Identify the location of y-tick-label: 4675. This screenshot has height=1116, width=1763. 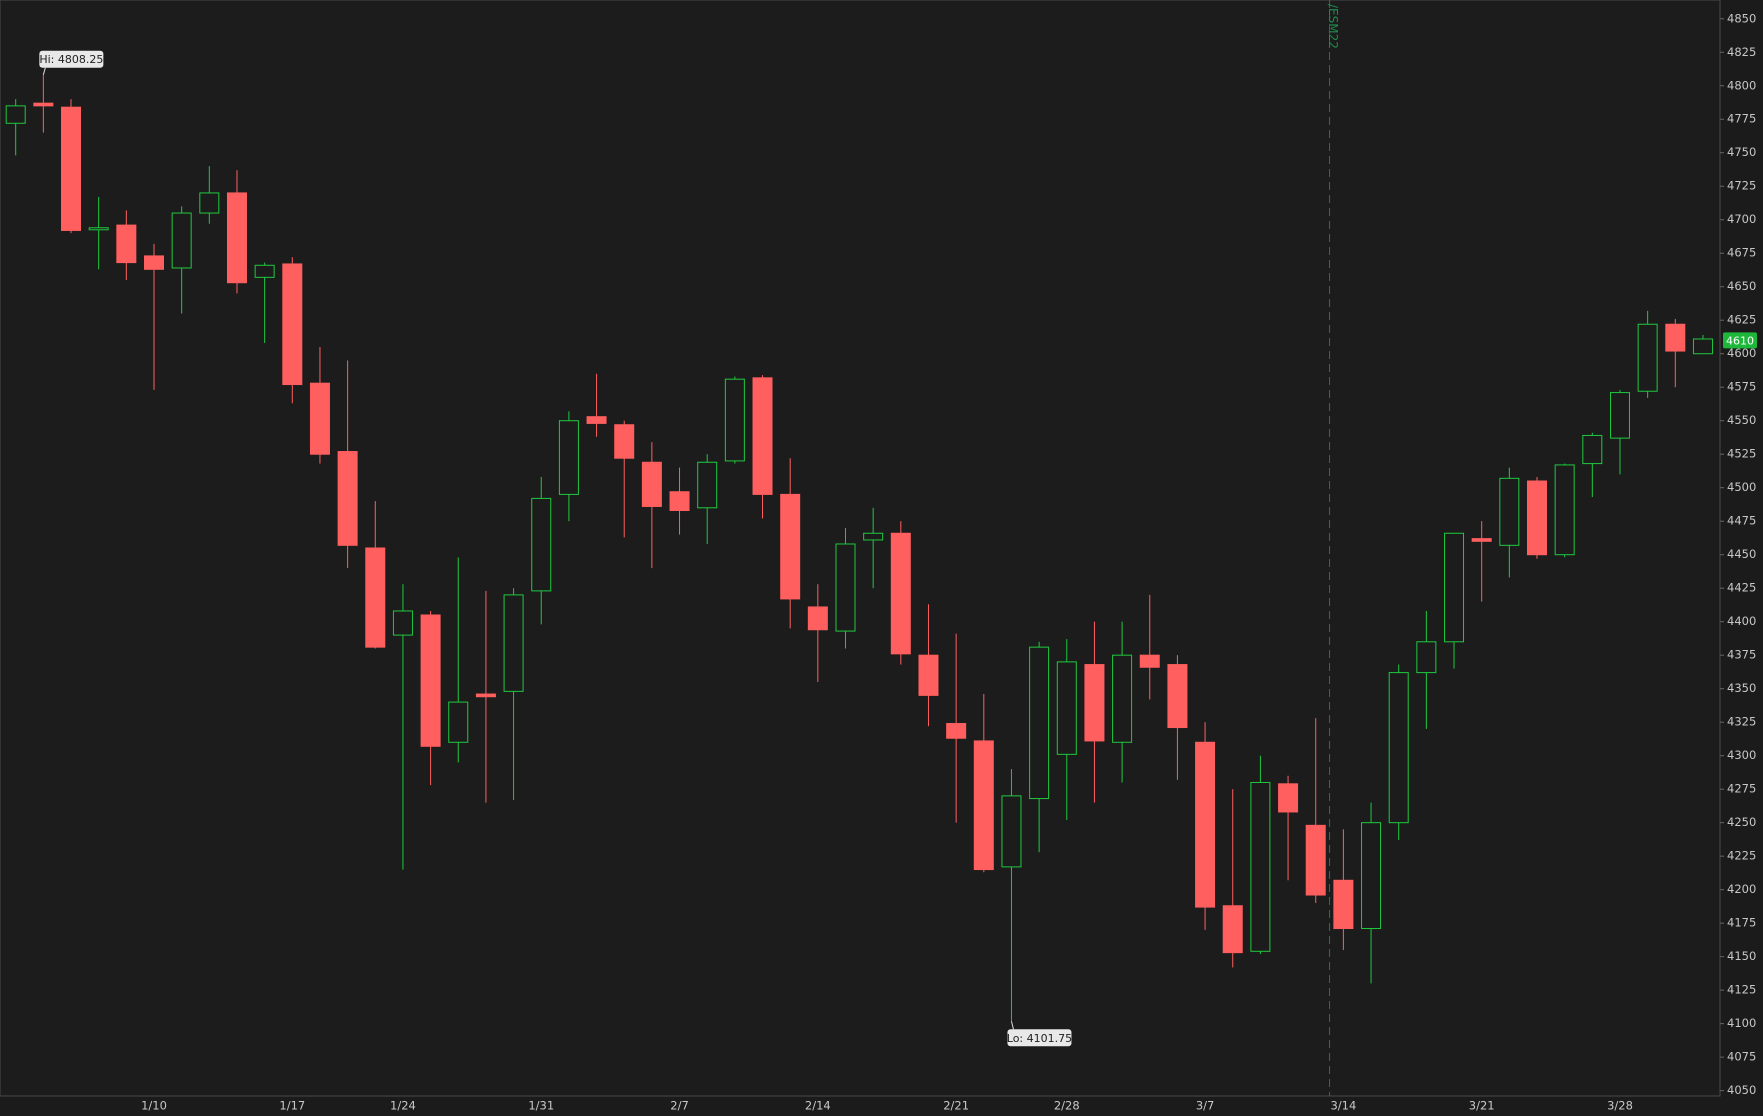
(1741, 253).